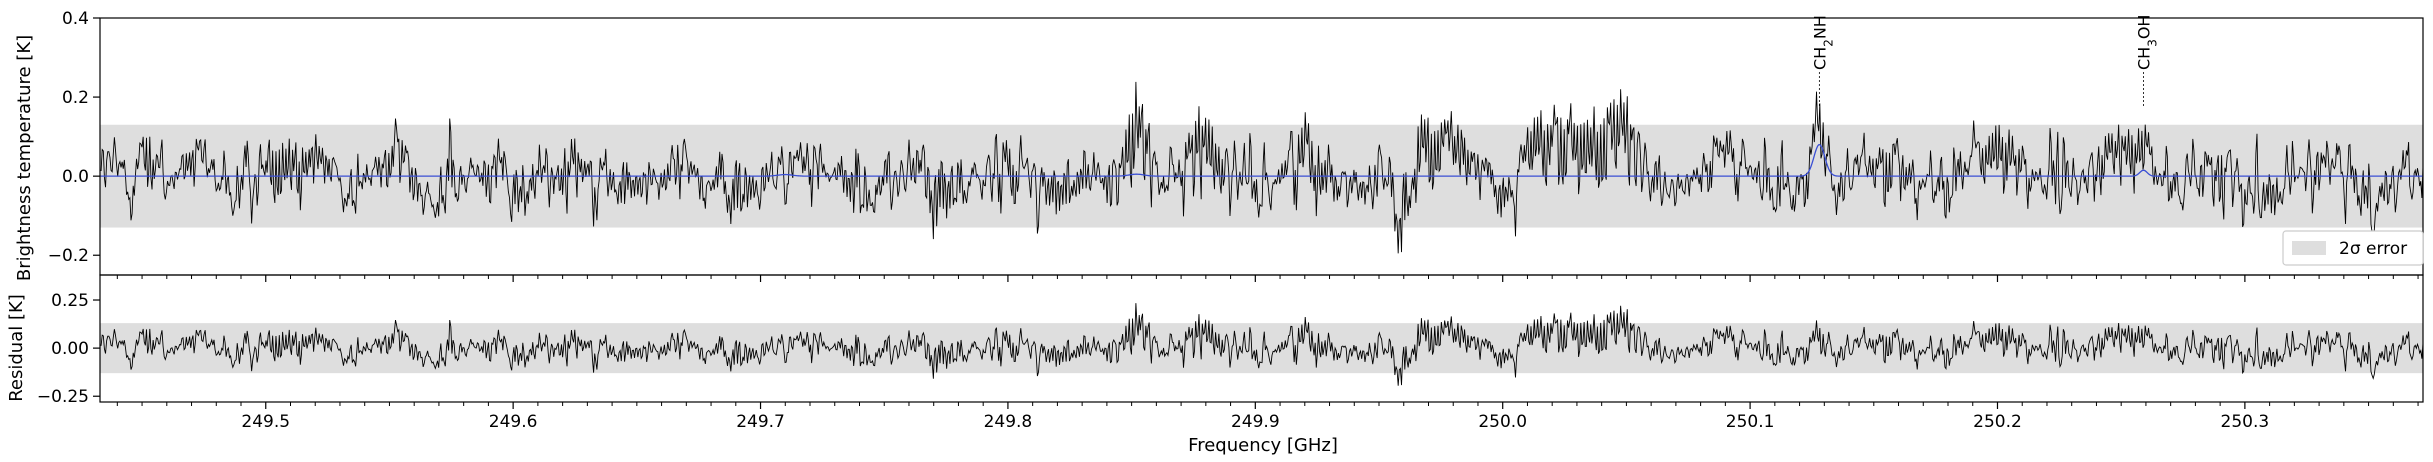 This screenshot has width=2433, height=462. What do you see at coordinates (1997, 422) in the screenshot?
I see `x-tick-label: 250.2` at bounding box center [1997, 422].